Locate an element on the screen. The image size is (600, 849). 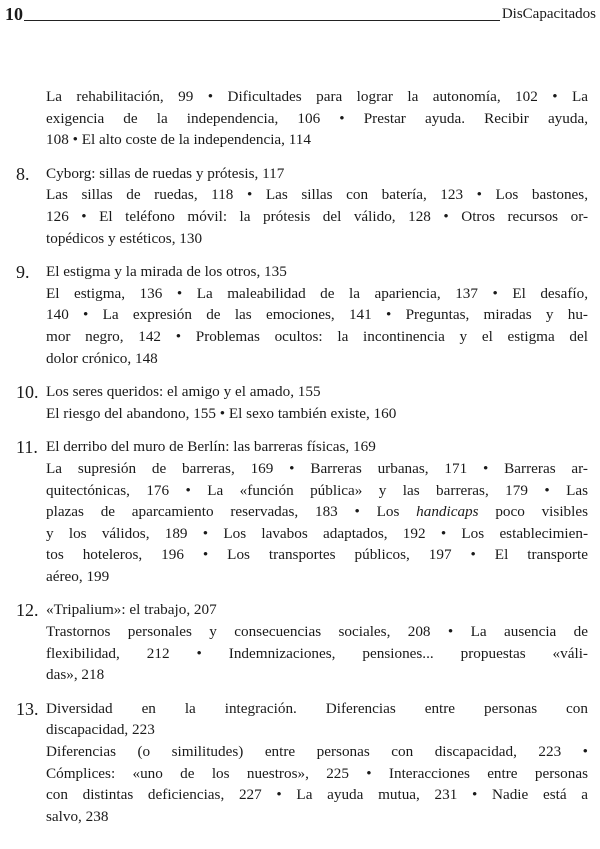
page-number: 10 is located at coordinates (14, 14).